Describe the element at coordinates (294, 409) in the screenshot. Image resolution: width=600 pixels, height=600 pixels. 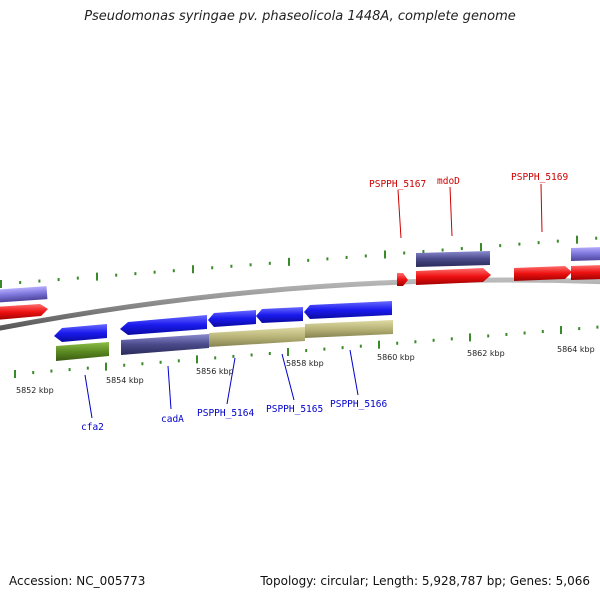
I see `gene-label-pspph-5165: PSPPH_5165` at that location.